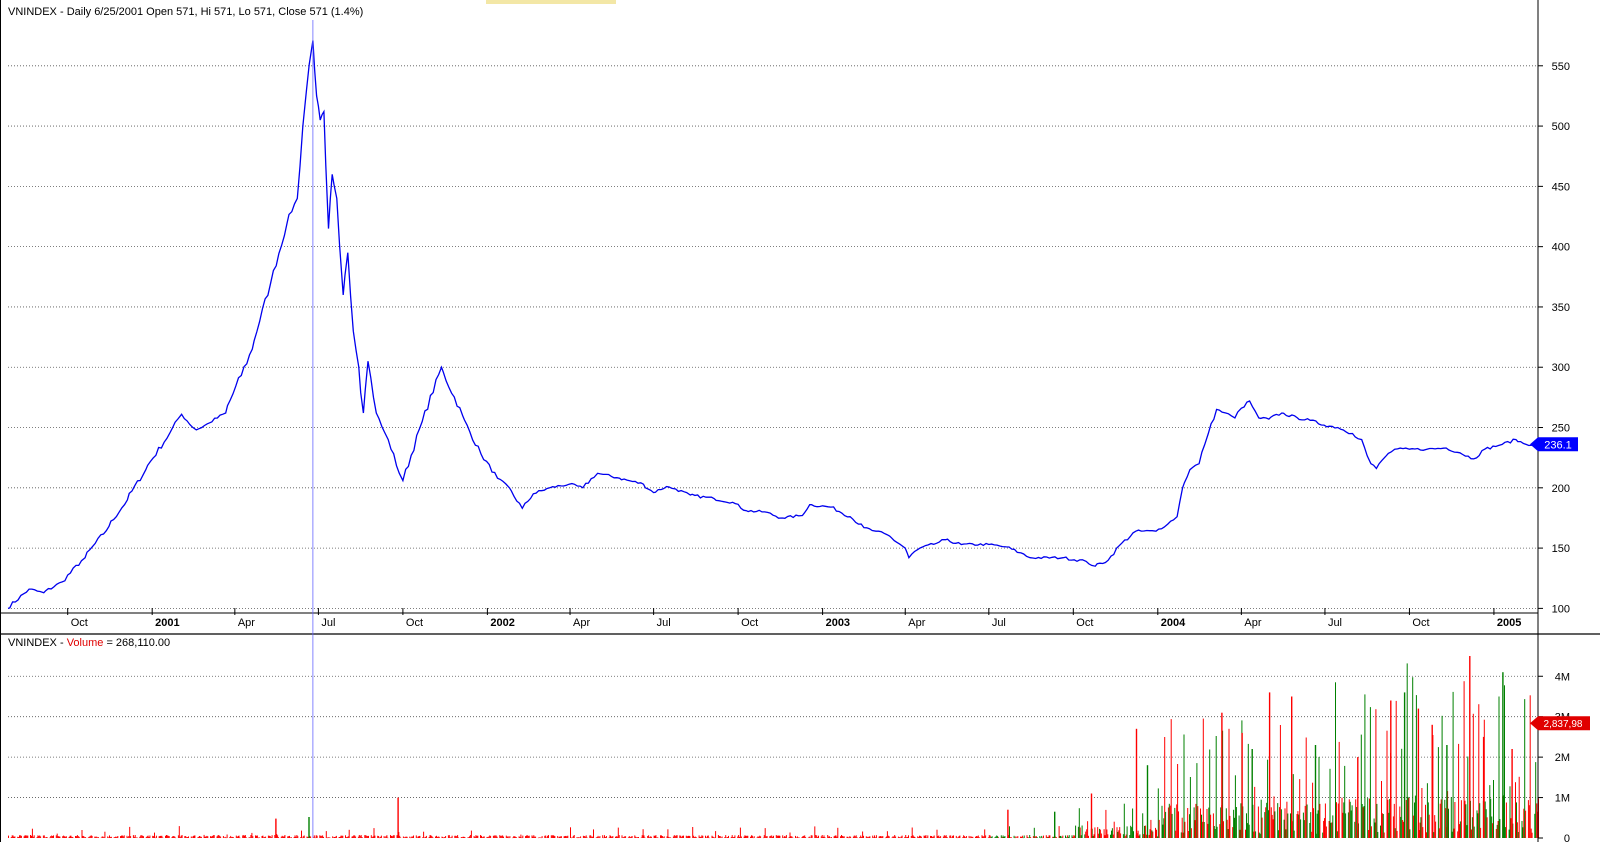  What do you see at coordinates (999, 623) in the screenshot?
I see `x-tick-label: Jul` at bounding box center [999, 623].